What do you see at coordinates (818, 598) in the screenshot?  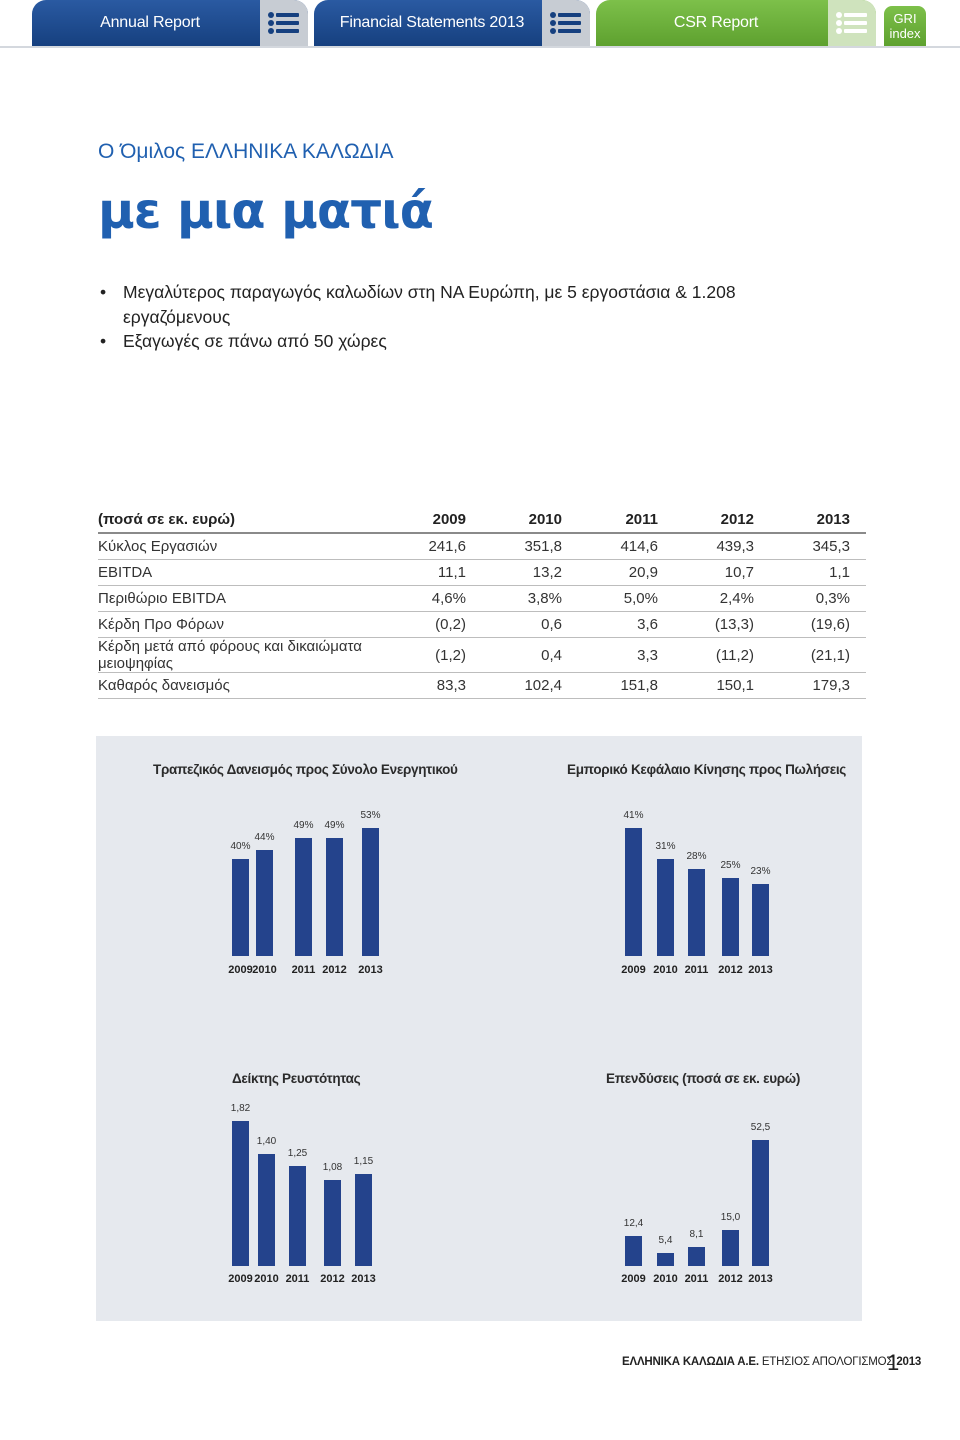 I see `table-cell: 0,3%` at bounding box center [818, 598].